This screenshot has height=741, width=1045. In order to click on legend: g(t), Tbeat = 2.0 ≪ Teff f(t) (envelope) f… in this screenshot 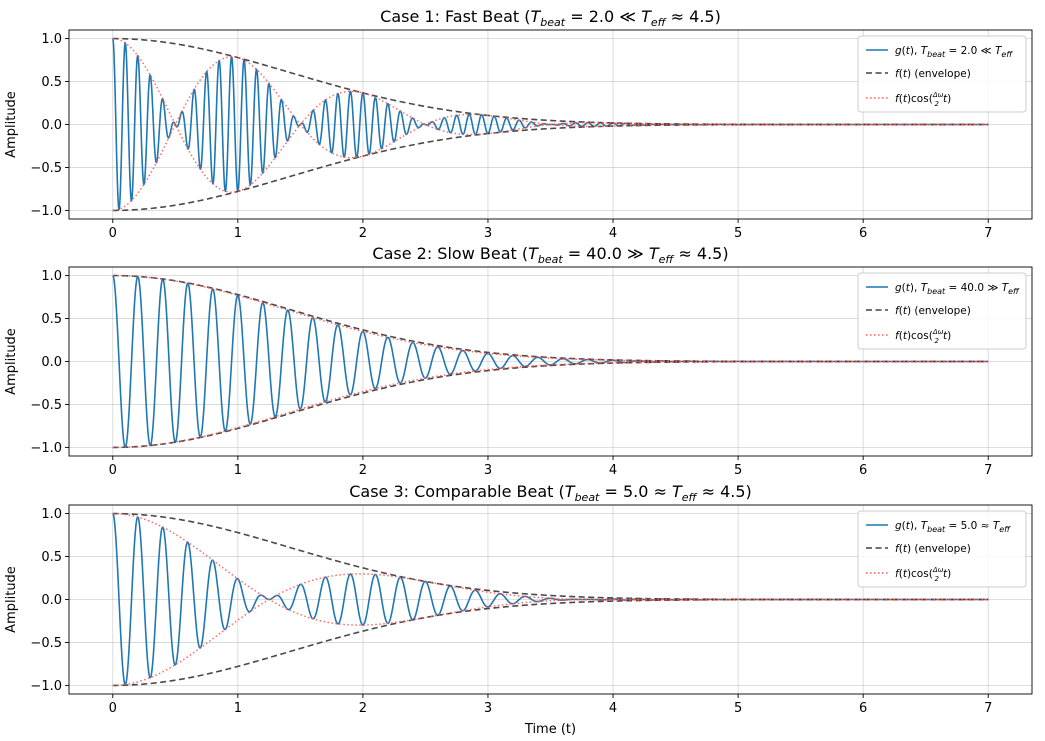, I will do `click(942, 74)`.